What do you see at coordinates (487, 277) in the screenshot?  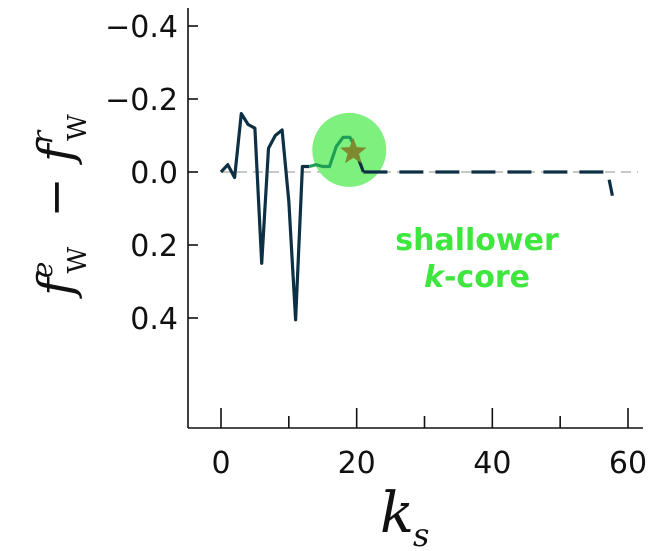 I see `annotation-core: -core` at bounding box center [487, 277].